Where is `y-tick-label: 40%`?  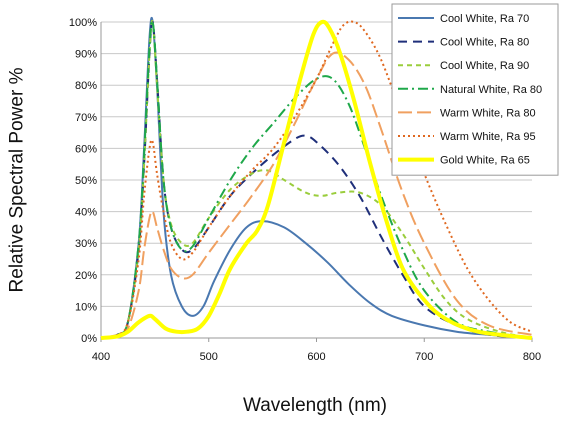 y-tick-label: 40% is located at coordinates (86, 213).